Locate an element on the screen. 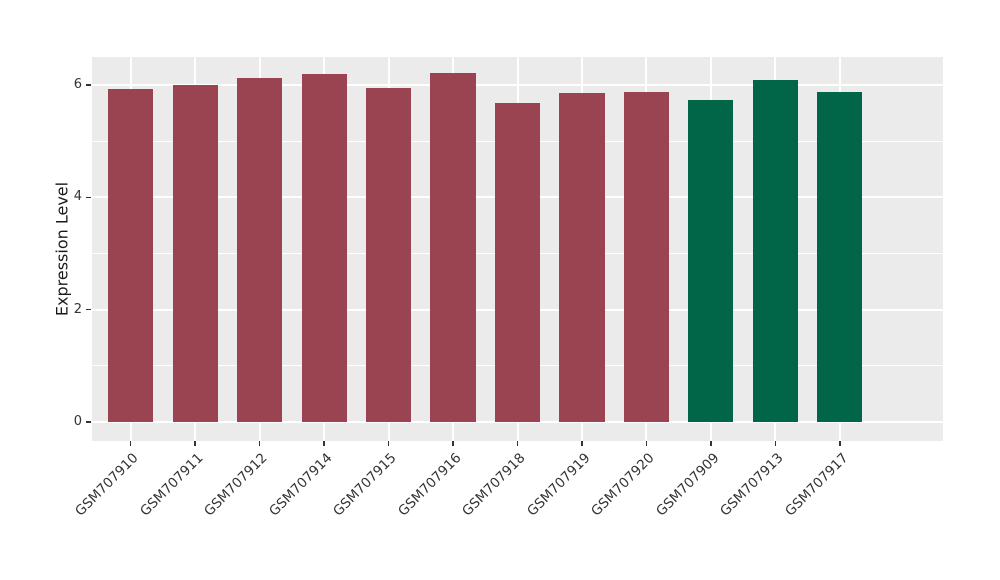  x-tick-label: GSM707913 is located at coordinates (752, 485).